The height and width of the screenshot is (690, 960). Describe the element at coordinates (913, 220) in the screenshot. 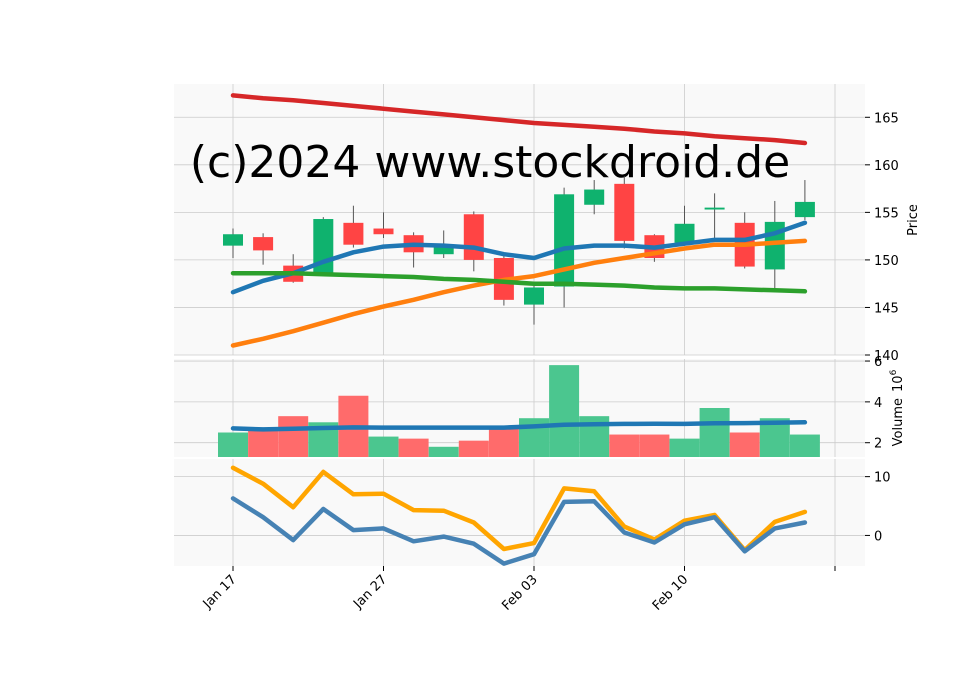

I see `price-axis-label: Price` at that location.